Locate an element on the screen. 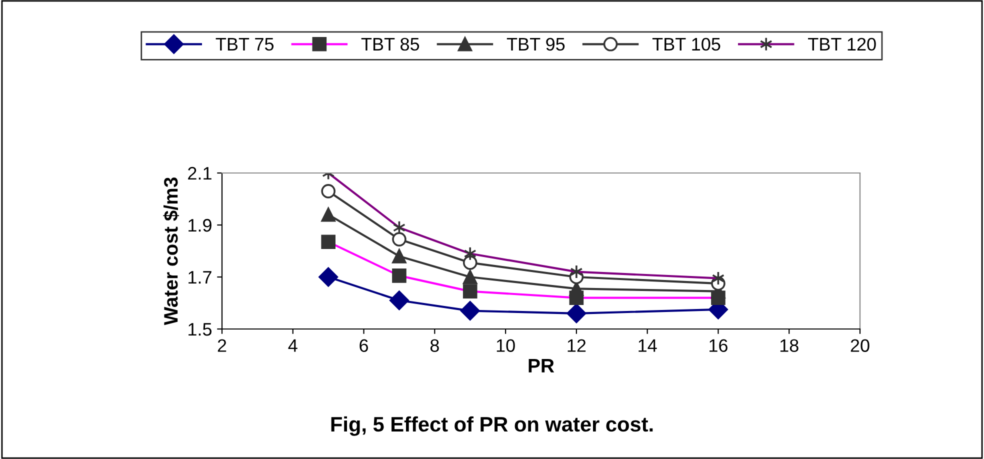 Image resolution: width=984 pixels, height=459 pixels. x-tick-label: 2 is located at coordinates (222, 345).